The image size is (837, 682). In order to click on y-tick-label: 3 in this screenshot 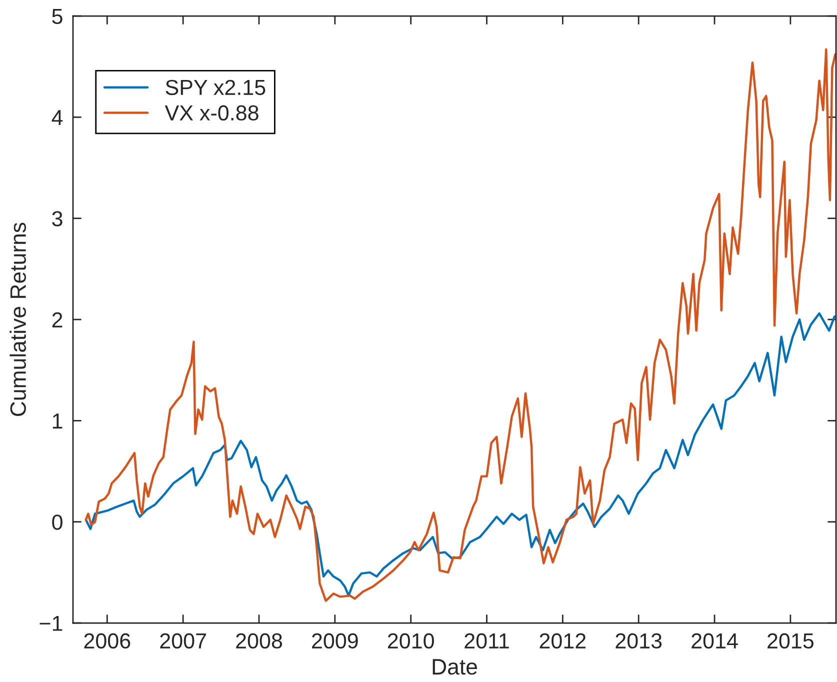, I will do `click(57, 218)`.